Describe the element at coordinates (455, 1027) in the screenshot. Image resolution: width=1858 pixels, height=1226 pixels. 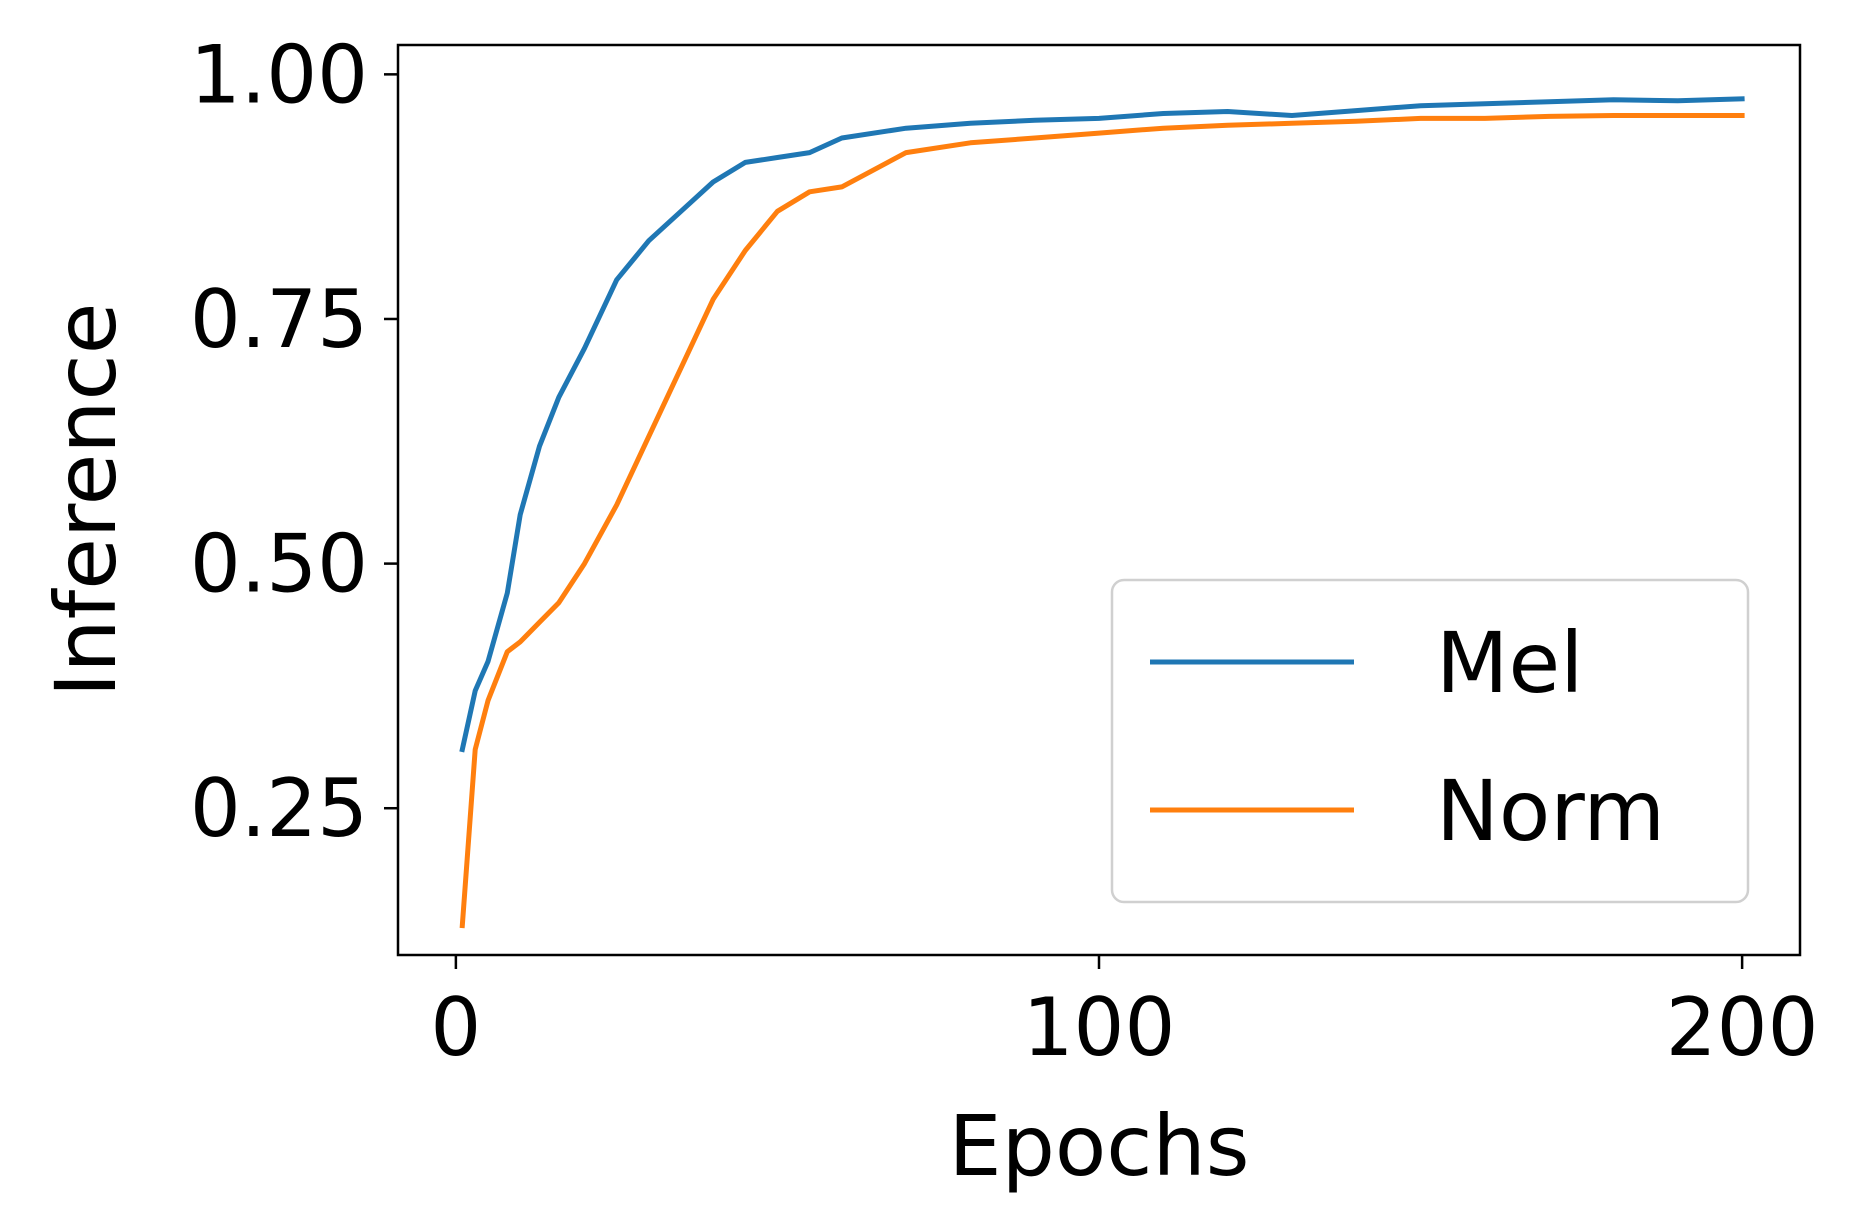
I see `x-tick-label: 0` at that location.